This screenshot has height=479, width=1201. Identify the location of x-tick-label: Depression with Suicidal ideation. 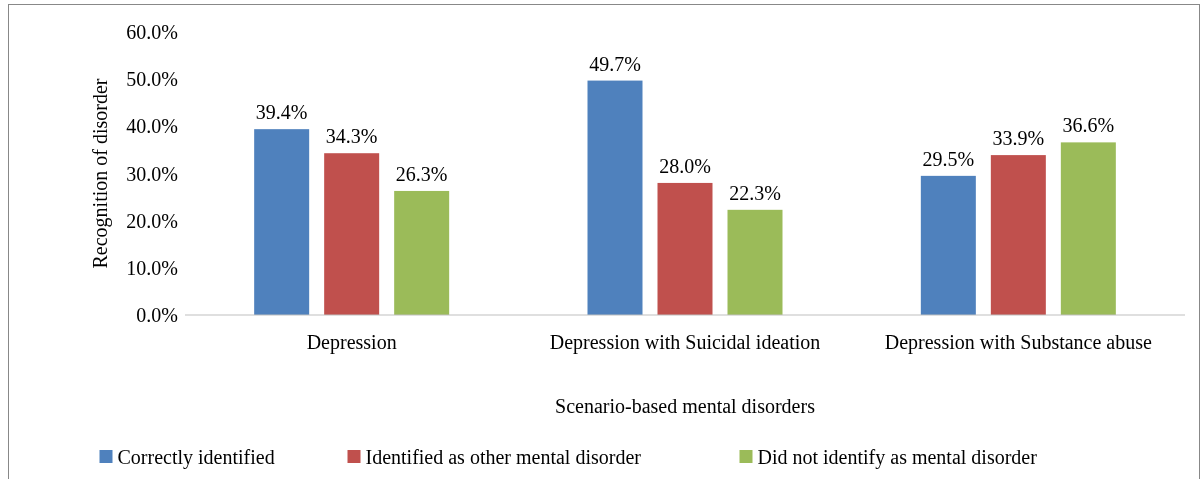
(685, 342).